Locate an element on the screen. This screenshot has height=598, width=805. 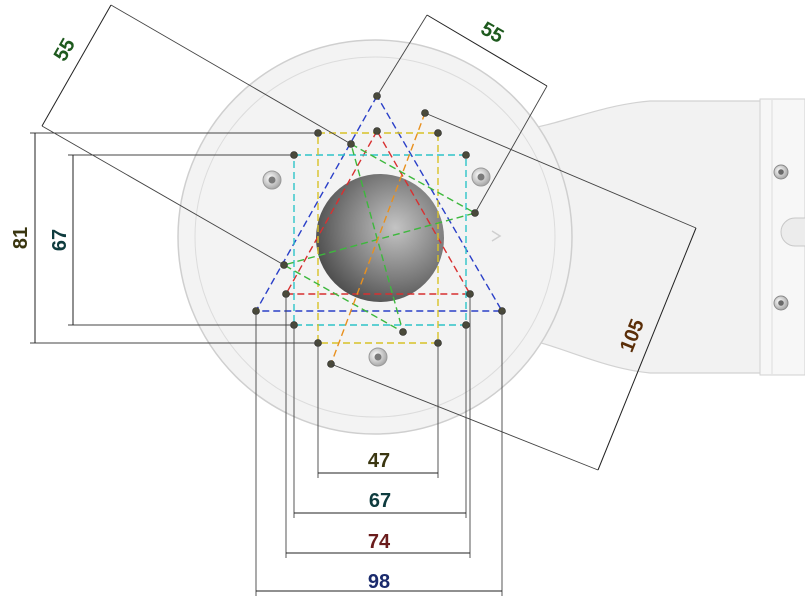
pattern-98-triangle is located at coordinates (379, 203).